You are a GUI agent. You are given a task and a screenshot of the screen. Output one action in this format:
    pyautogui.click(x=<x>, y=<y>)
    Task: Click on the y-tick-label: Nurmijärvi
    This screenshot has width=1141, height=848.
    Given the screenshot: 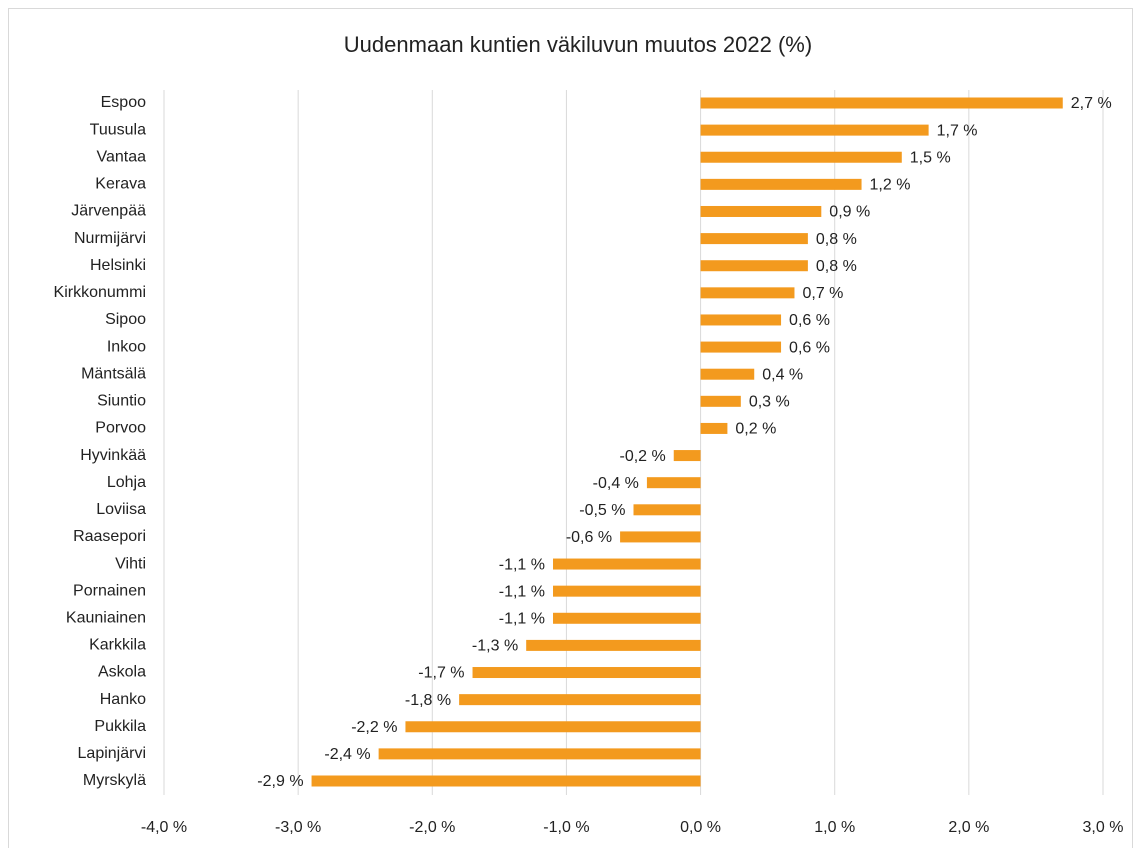 What is the action you would take?
    pyautogui.click(x=110, y=238)
    